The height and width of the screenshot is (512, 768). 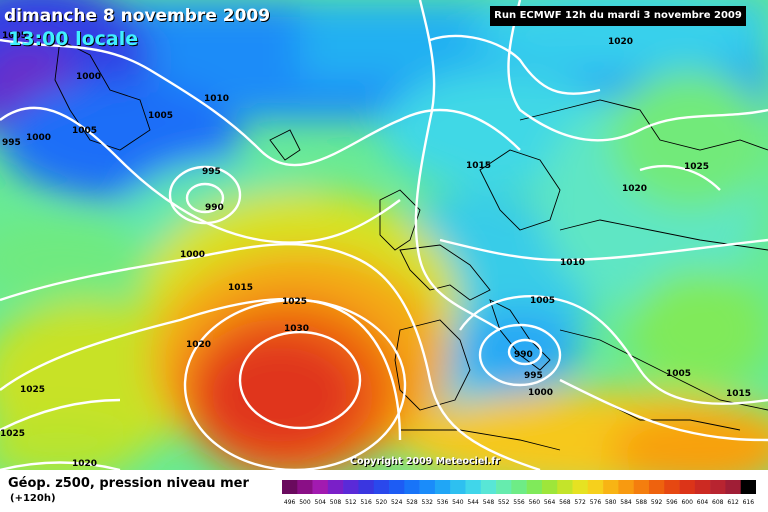 I want to click on scale-tick-label: 516, so click(x=366, y=502).